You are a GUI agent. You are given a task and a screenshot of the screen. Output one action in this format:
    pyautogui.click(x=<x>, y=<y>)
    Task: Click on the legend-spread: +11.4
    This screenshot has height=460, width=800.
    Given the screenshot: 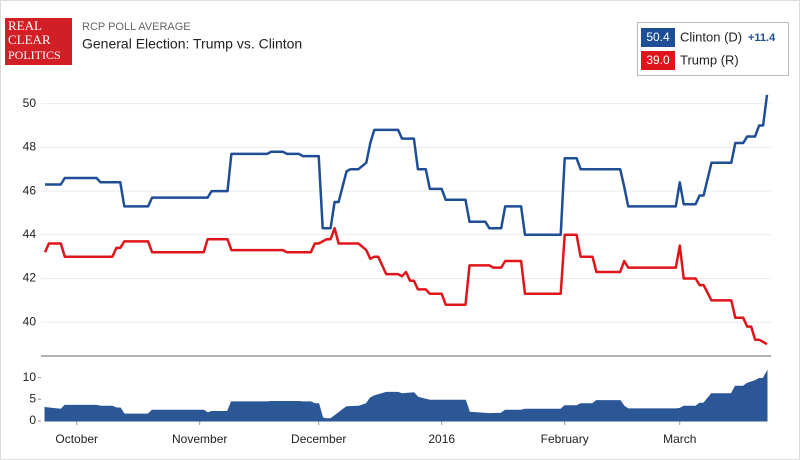 What is the action you would take?
    pyautogui.click(x=762, y=38)
    